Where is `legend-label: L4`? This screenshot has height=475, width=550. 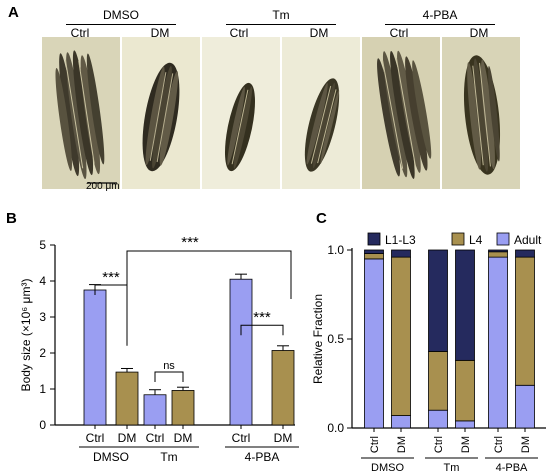
legend-label: L4 is located at coordinates (476, 240).